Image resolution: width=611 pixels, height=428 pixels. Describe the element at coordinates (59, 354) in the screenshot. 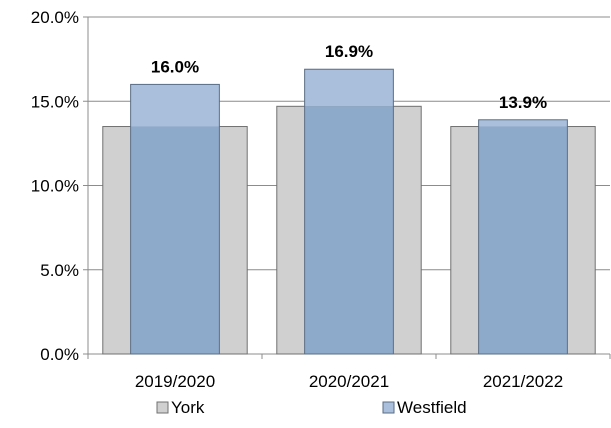

I see `y-tick-label: 0.0%` at that location.